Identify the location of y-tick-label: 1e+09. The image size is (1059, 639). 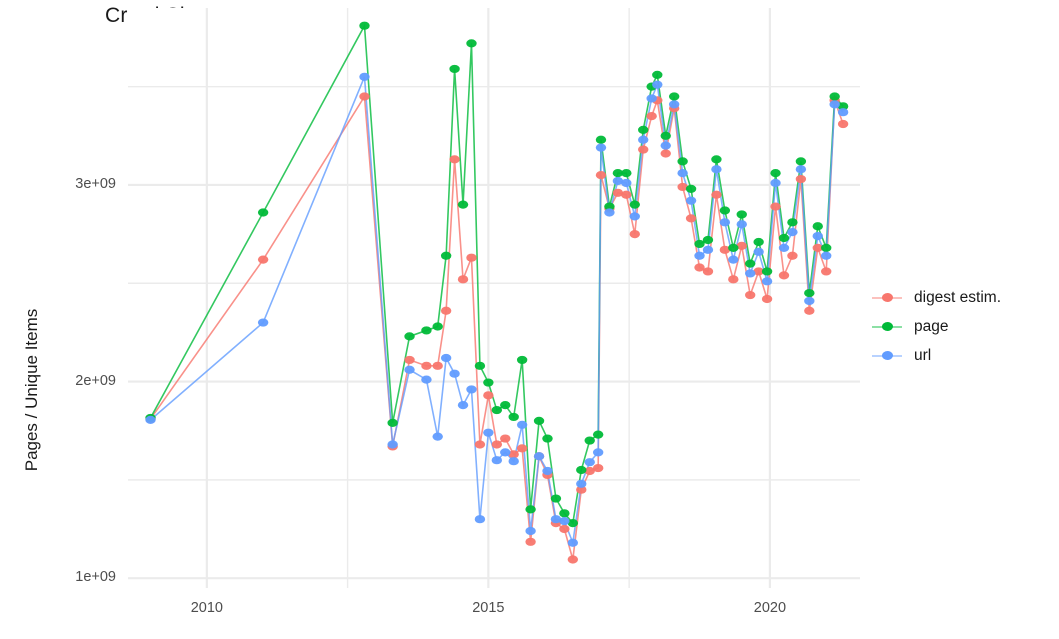
(95, 577).